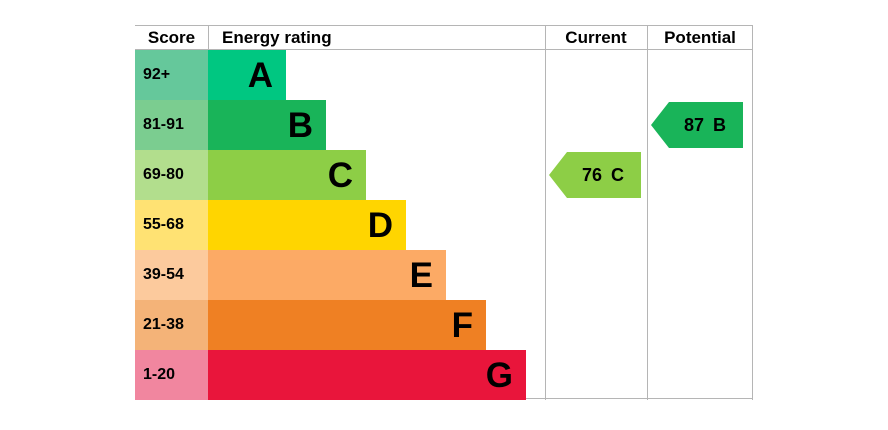  What do you see at coordinates (340, 75) in the screenshot?
I see `band-row-a: 92+ A` at bounding box center [340, 75].